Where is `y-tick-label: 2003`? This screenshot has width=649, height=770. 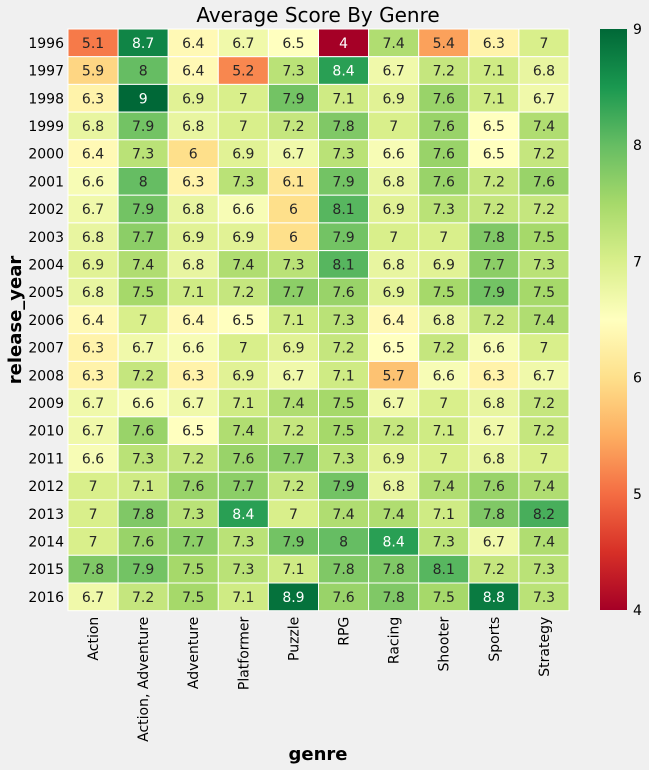 y-tick-label: 2003 is located at coordinates (46, 238).